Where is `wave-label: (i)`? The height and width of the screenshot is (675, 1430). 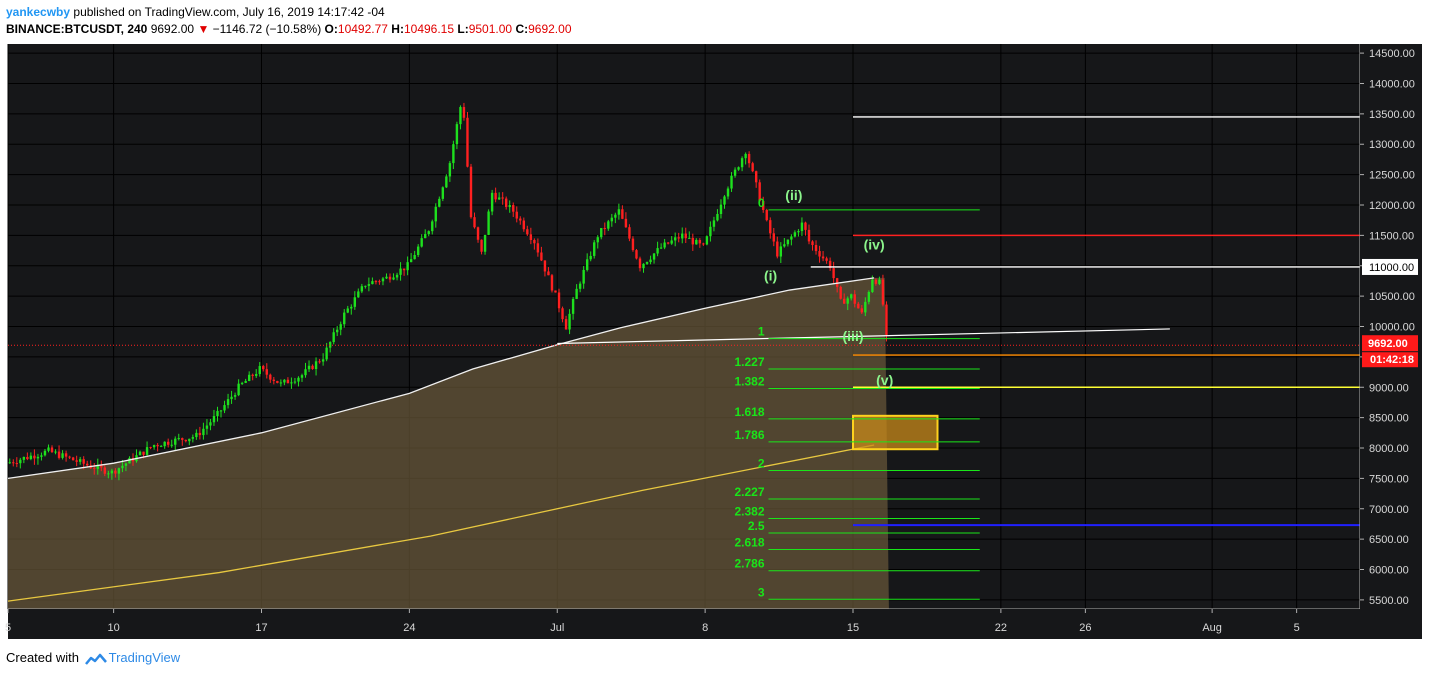
wave-label: (i) is located at coordinates (770, 275).